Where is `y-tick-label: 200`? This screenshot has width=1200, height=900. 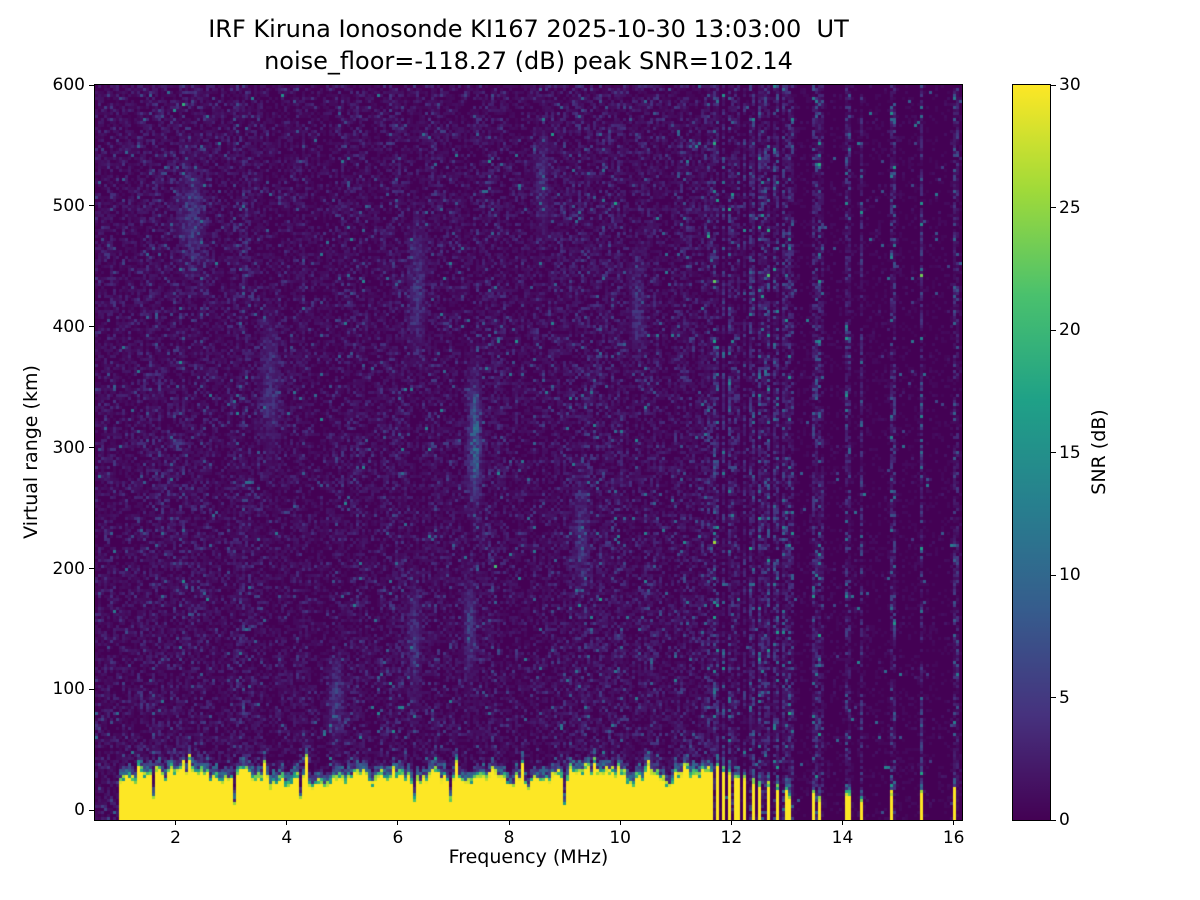 y-tick-label: 200 is located at coordinates (68, 568).